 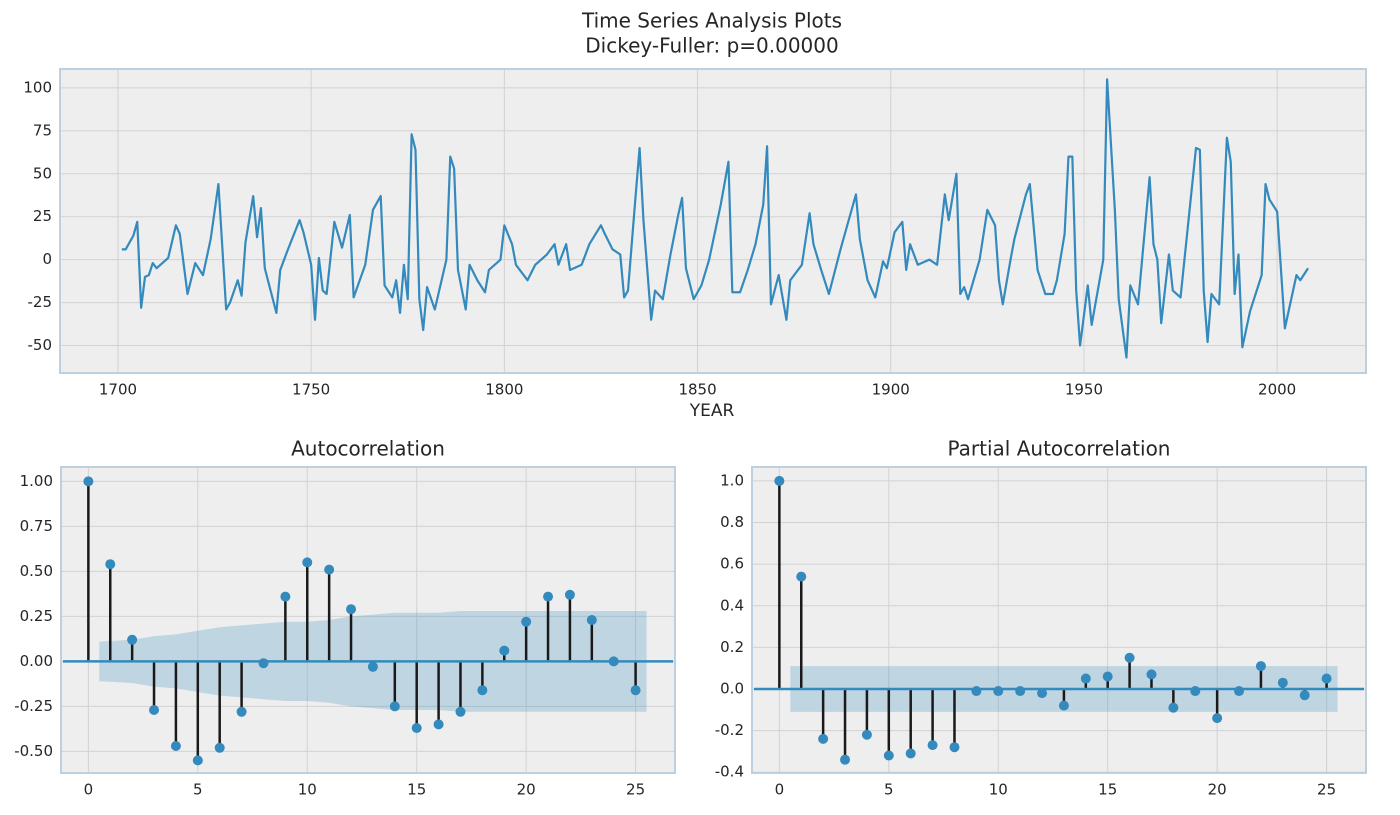 I want to click on y-tick-label: -25, so click(x=40, y=302).